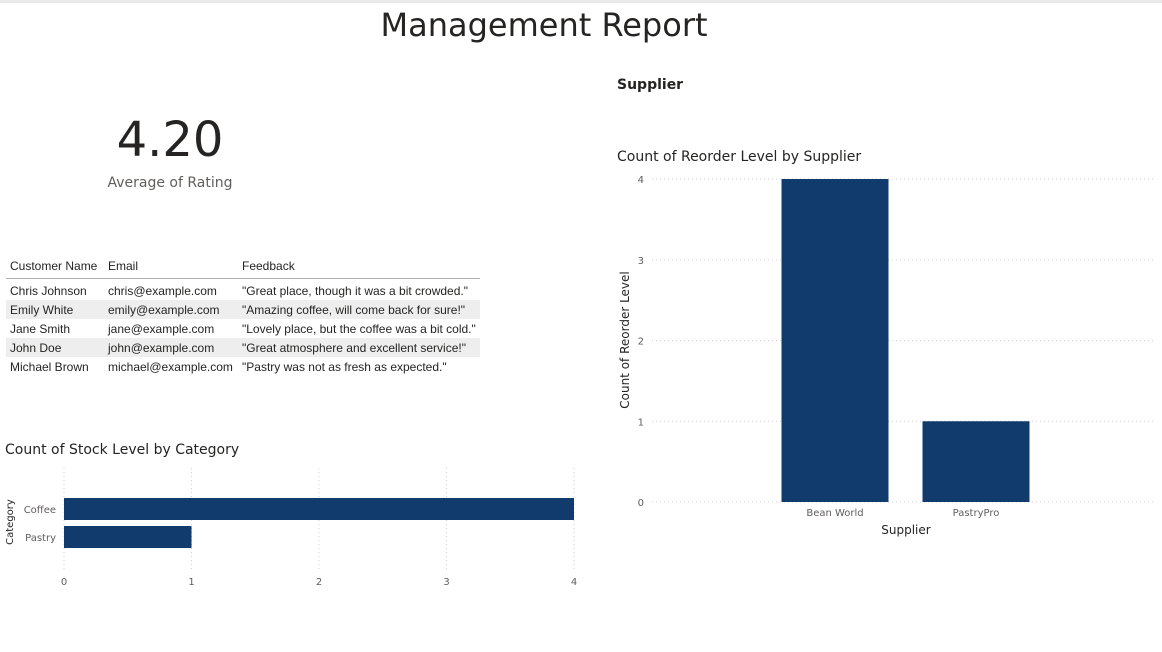  Describe the element at coordinates (171, 309) in the screenshot. I see `cell-email: emily@example.com` at that location.